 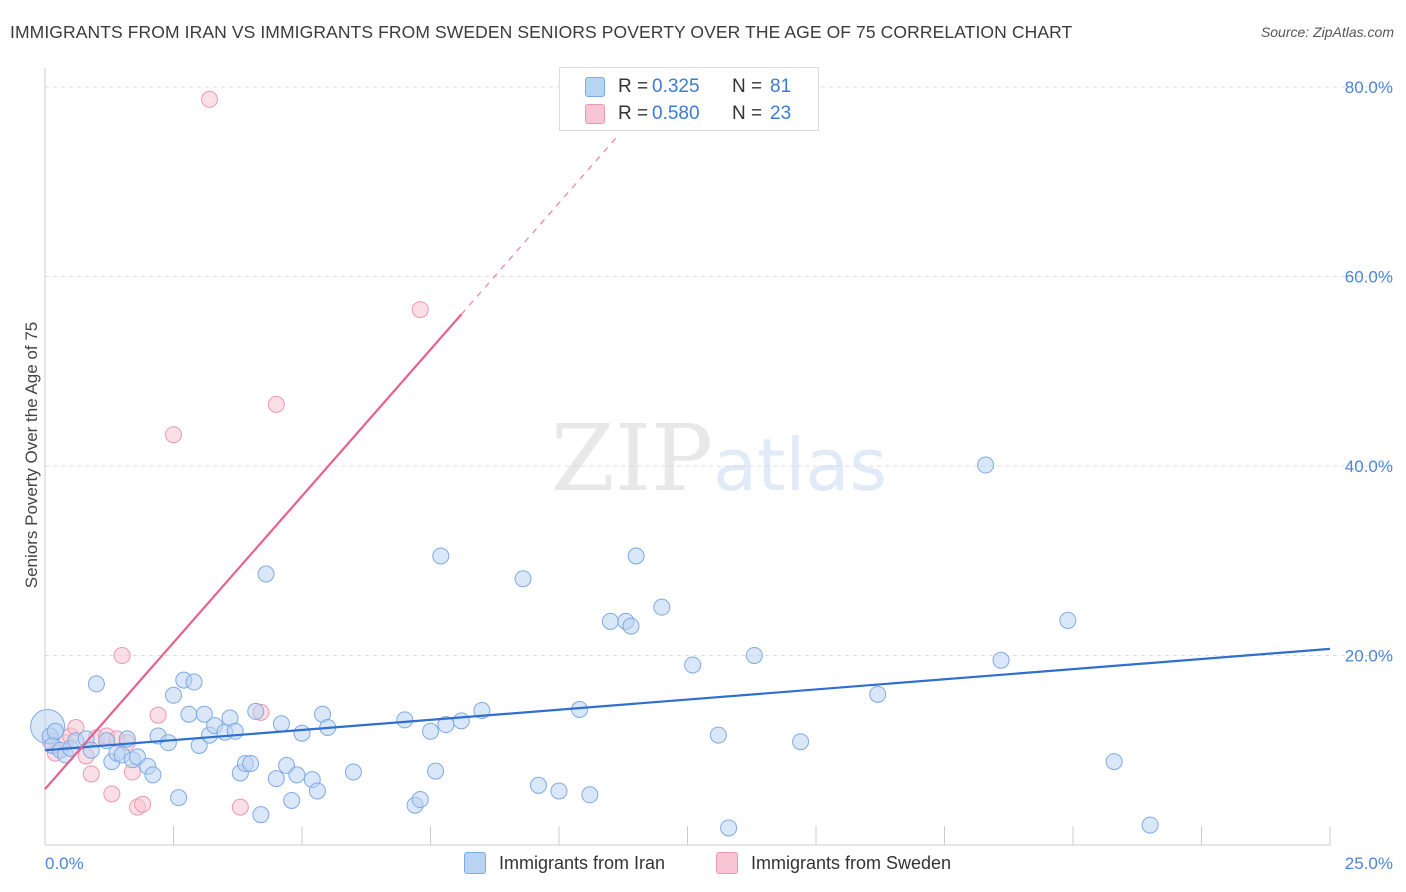 I want to click on legend-label-sweden: Immigrants from Sweden, so click(x=851, y=862).